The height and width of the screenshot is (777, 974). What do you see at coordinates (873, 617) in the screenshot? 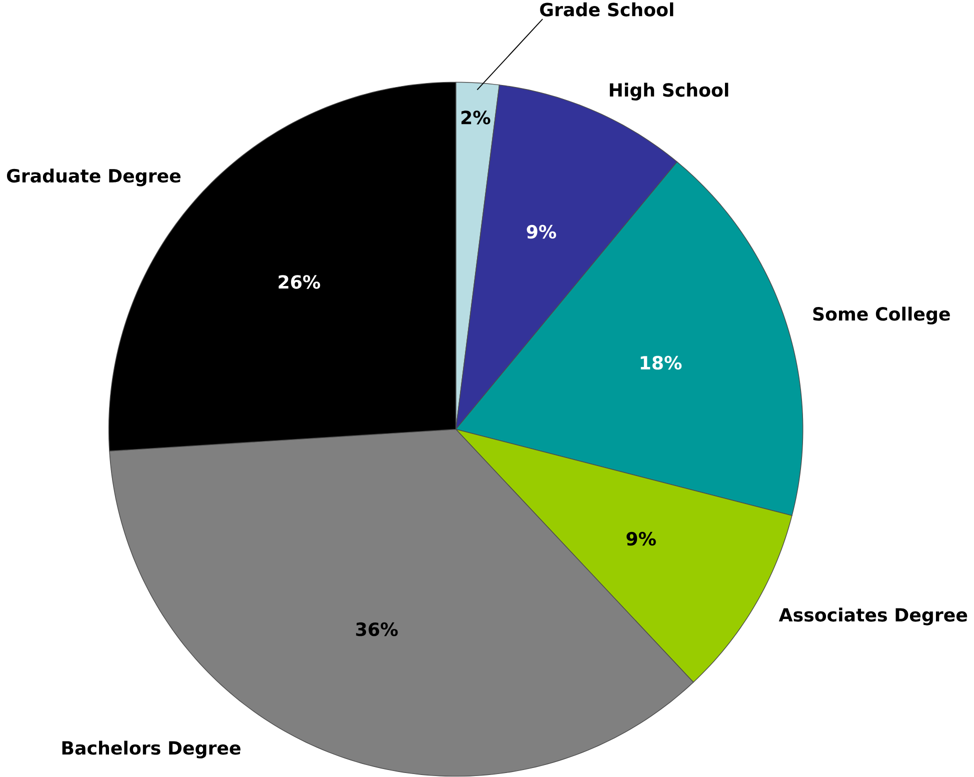
I see `slice-label: Associates Degree` at bounding box center [873, 617].